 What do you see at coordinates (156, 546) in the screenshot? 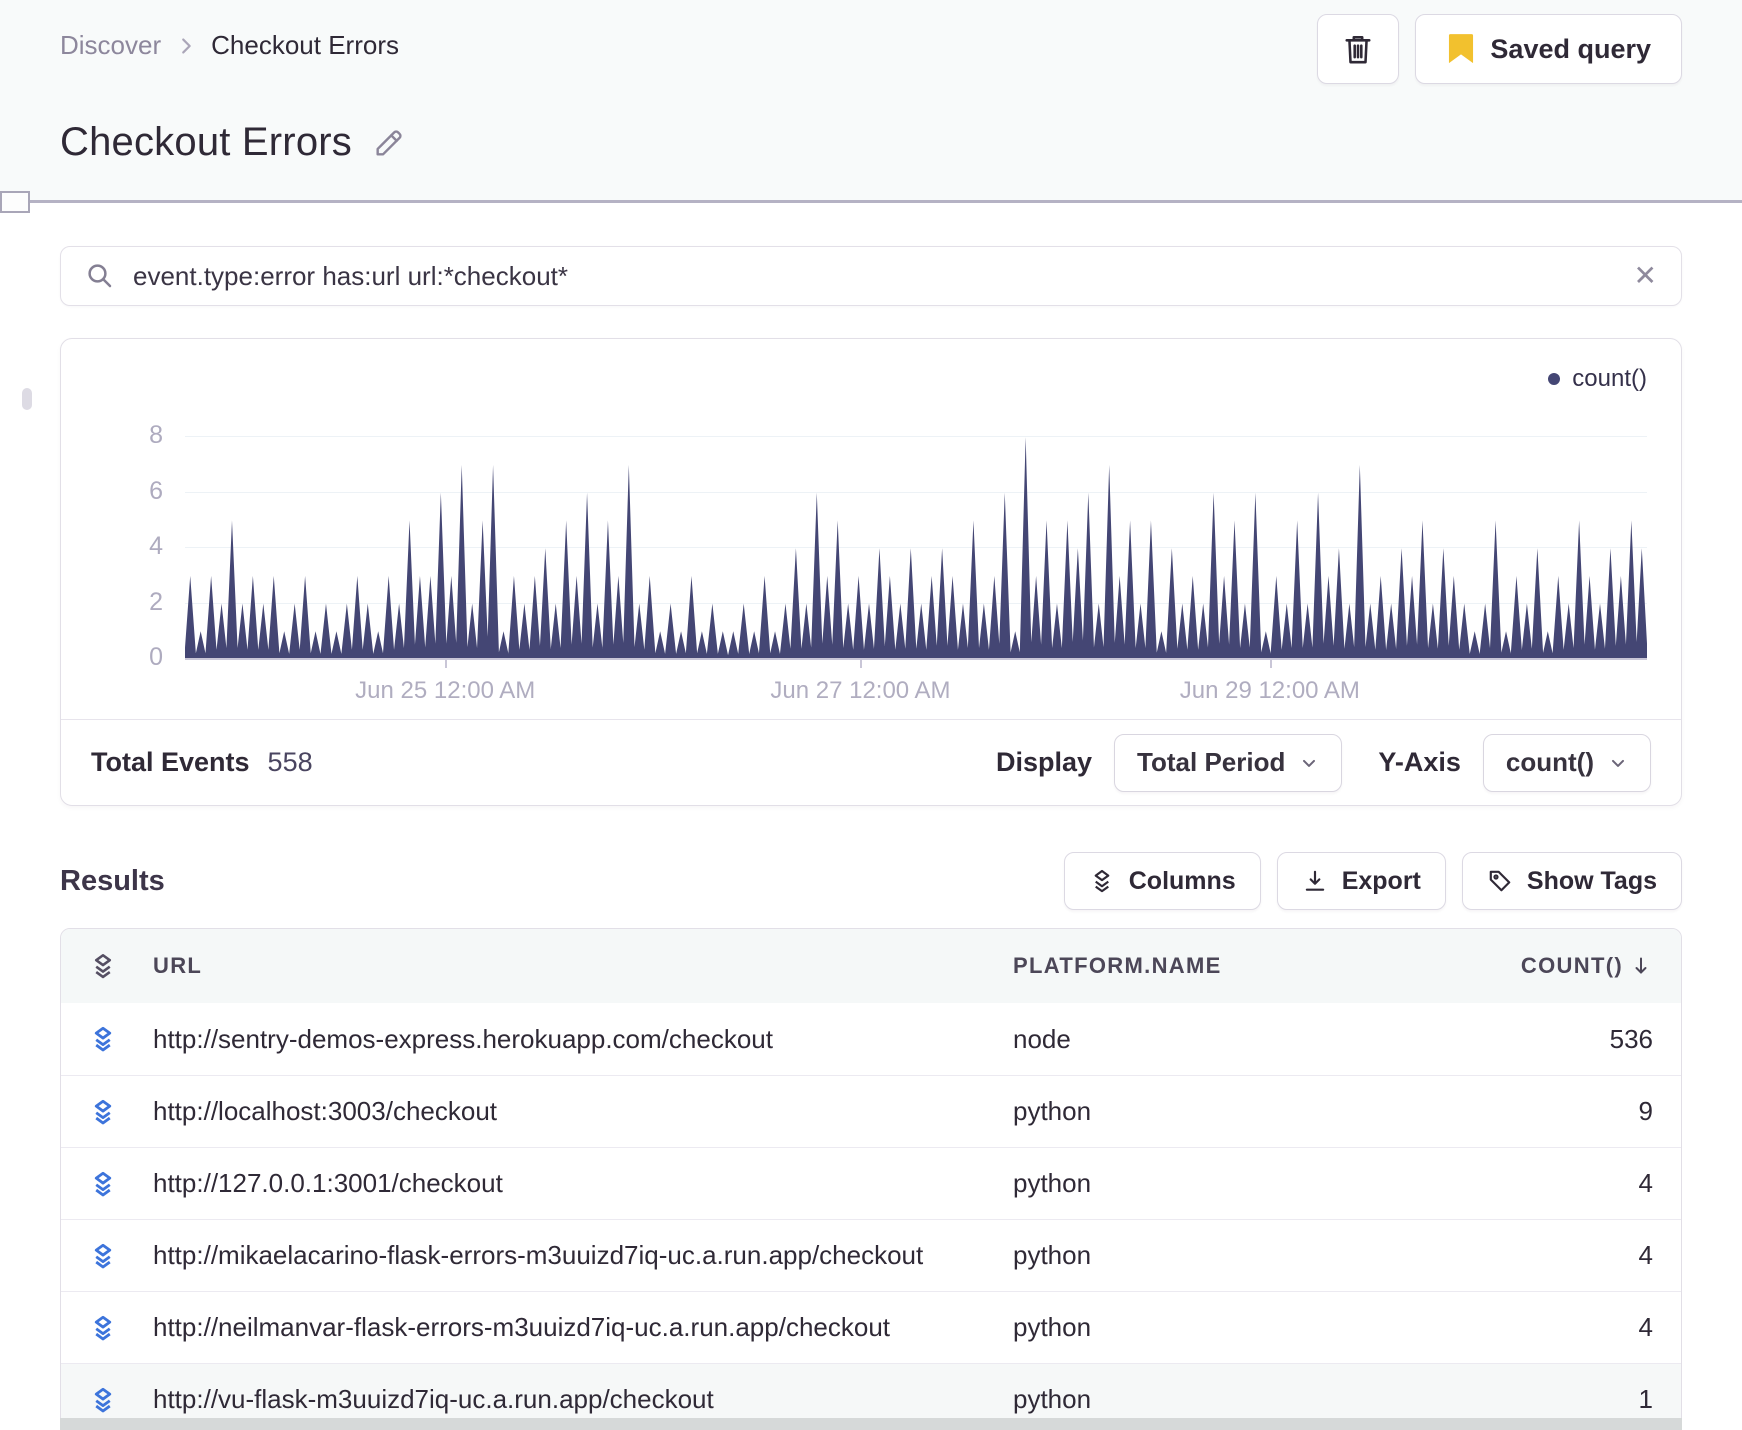
I see `y-axis-tick-label: 4` at bounding box center [156, 546].